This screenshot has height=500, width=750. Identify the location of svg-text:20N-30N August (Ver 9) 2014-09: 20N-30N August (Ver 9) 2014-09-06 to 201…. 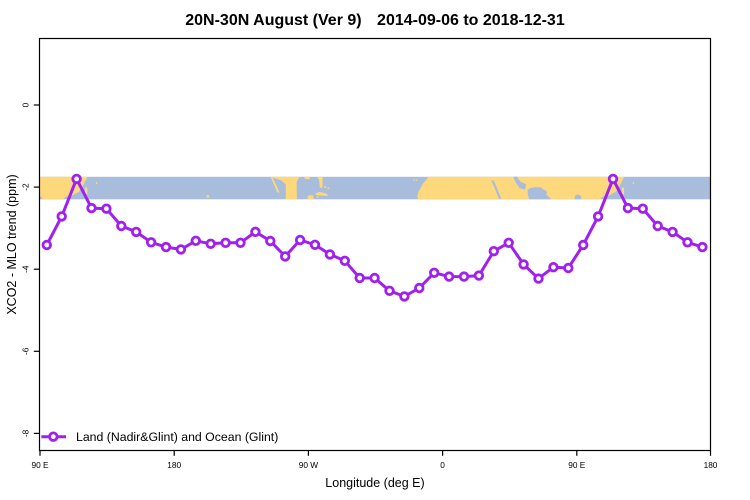
(375, 20).